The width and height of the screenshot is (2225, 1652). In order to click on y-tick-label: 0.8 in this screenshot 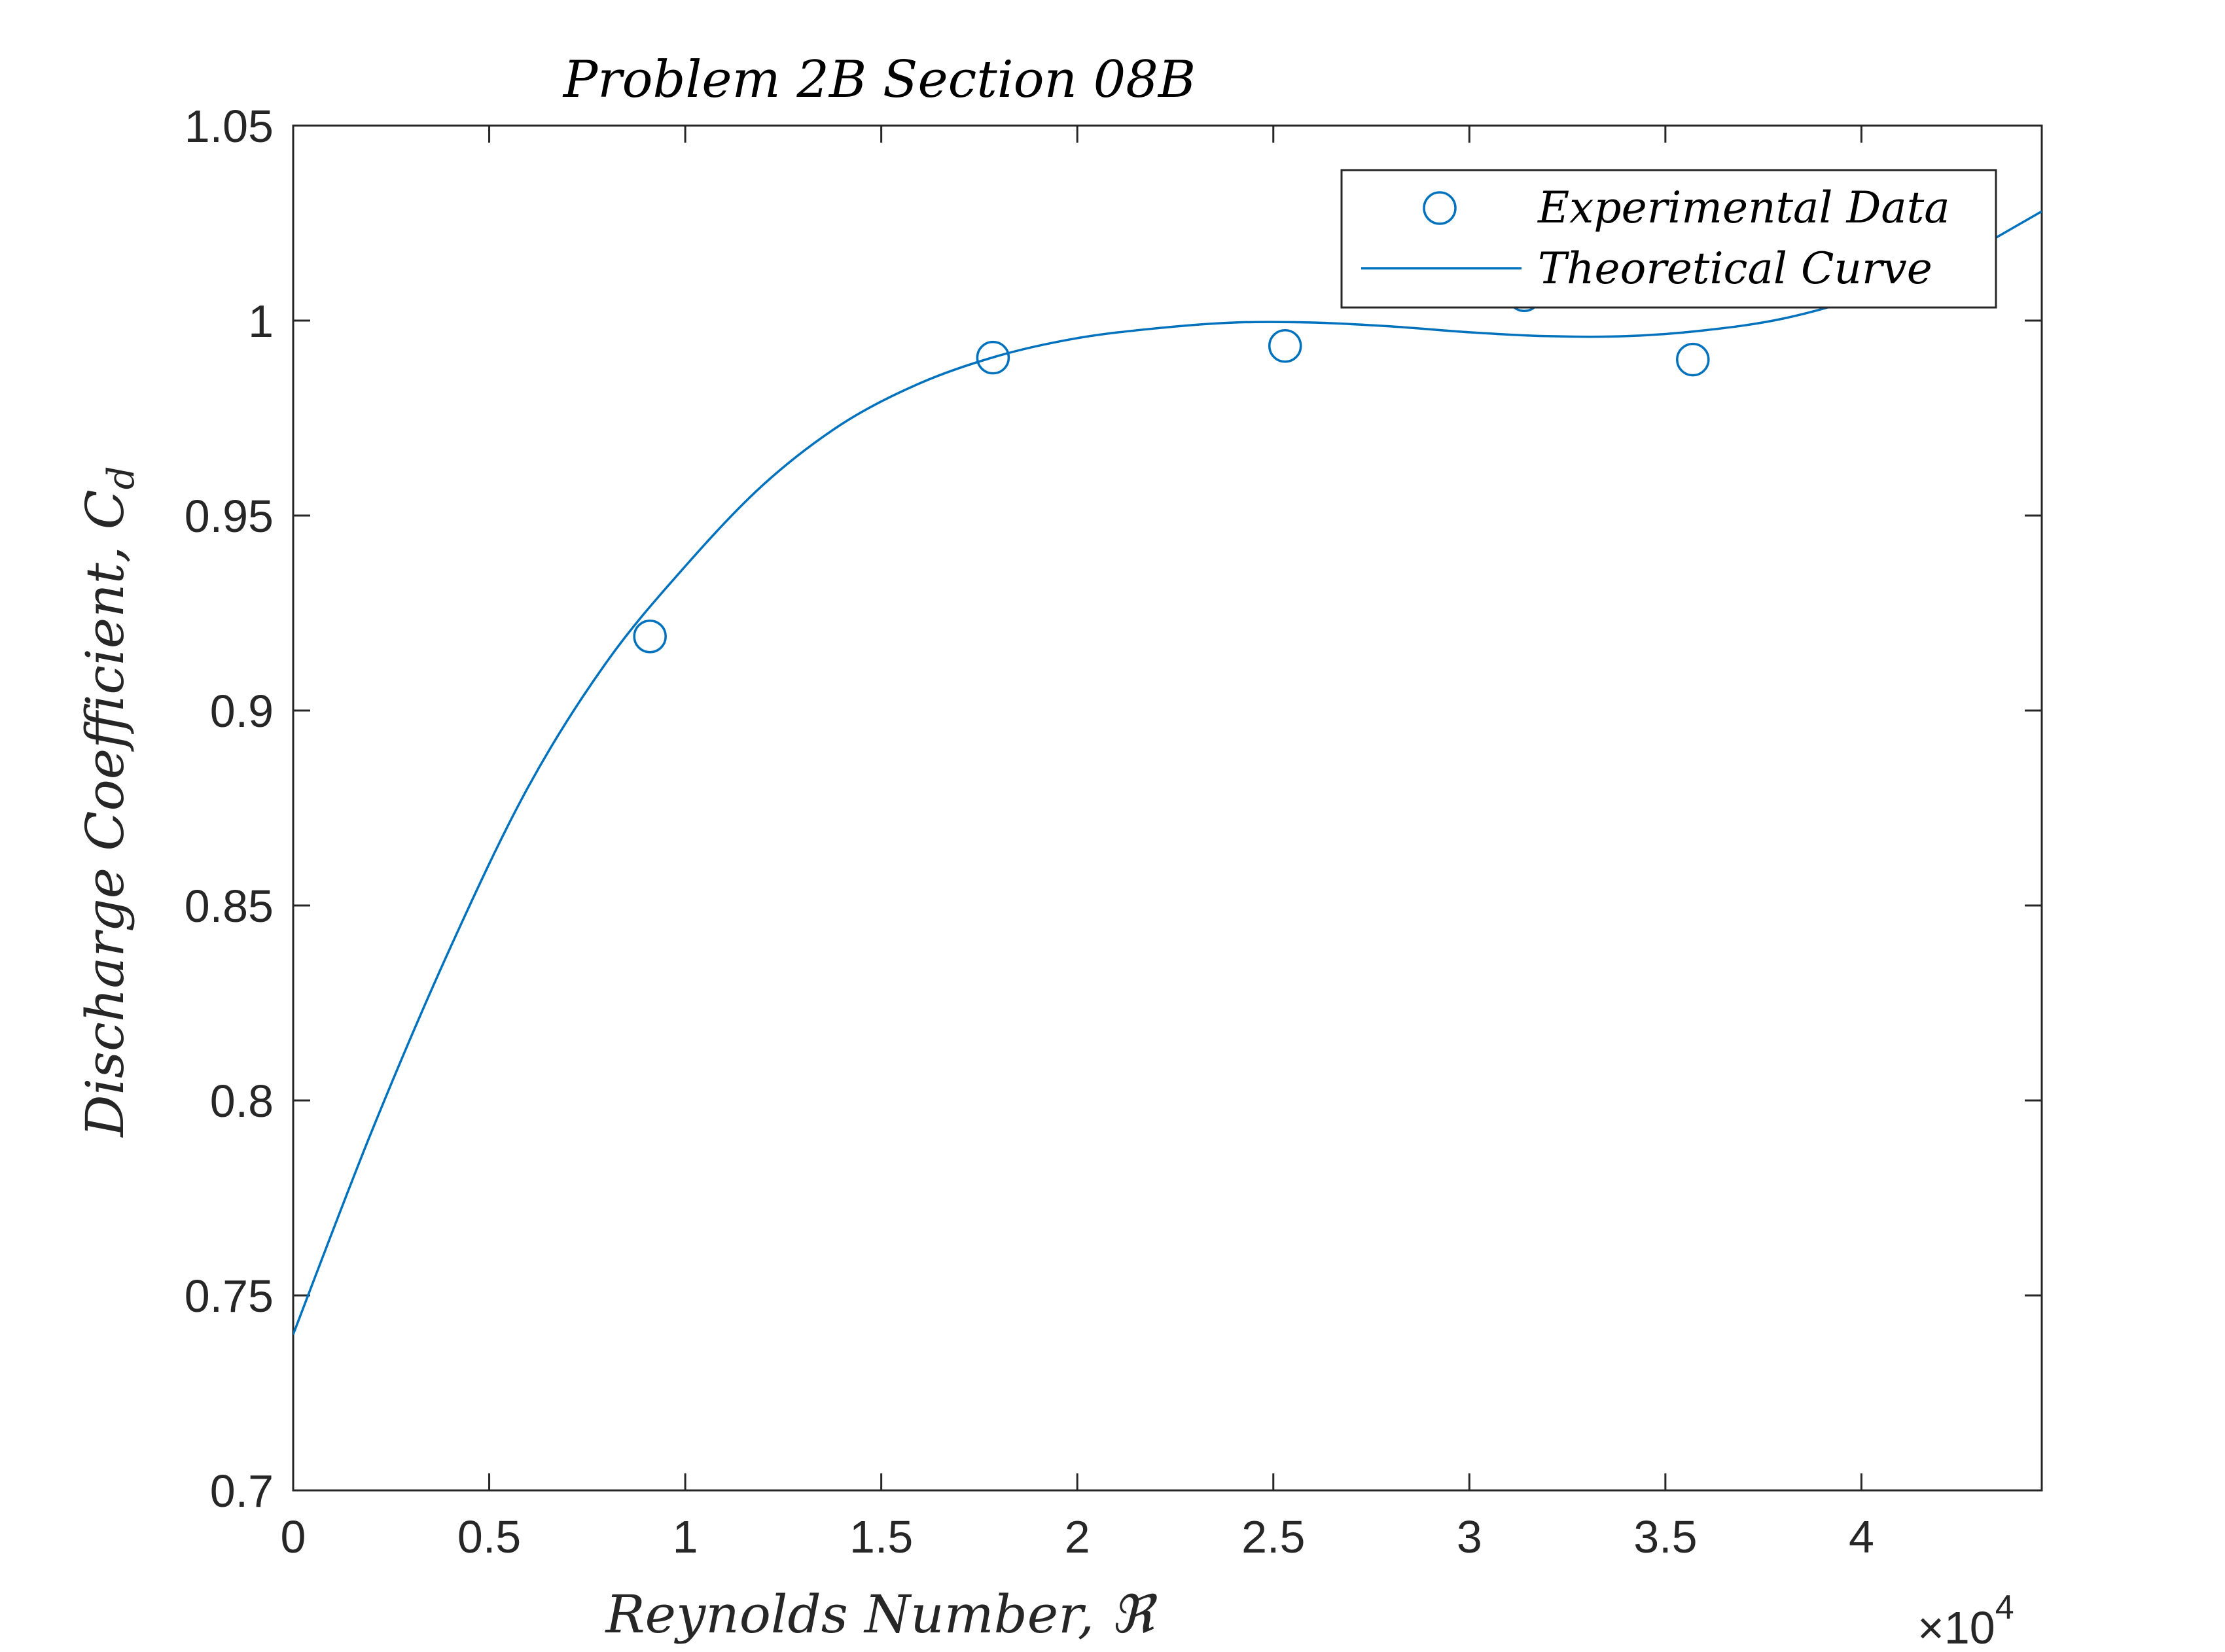, I will do `click(242, 1101)`.